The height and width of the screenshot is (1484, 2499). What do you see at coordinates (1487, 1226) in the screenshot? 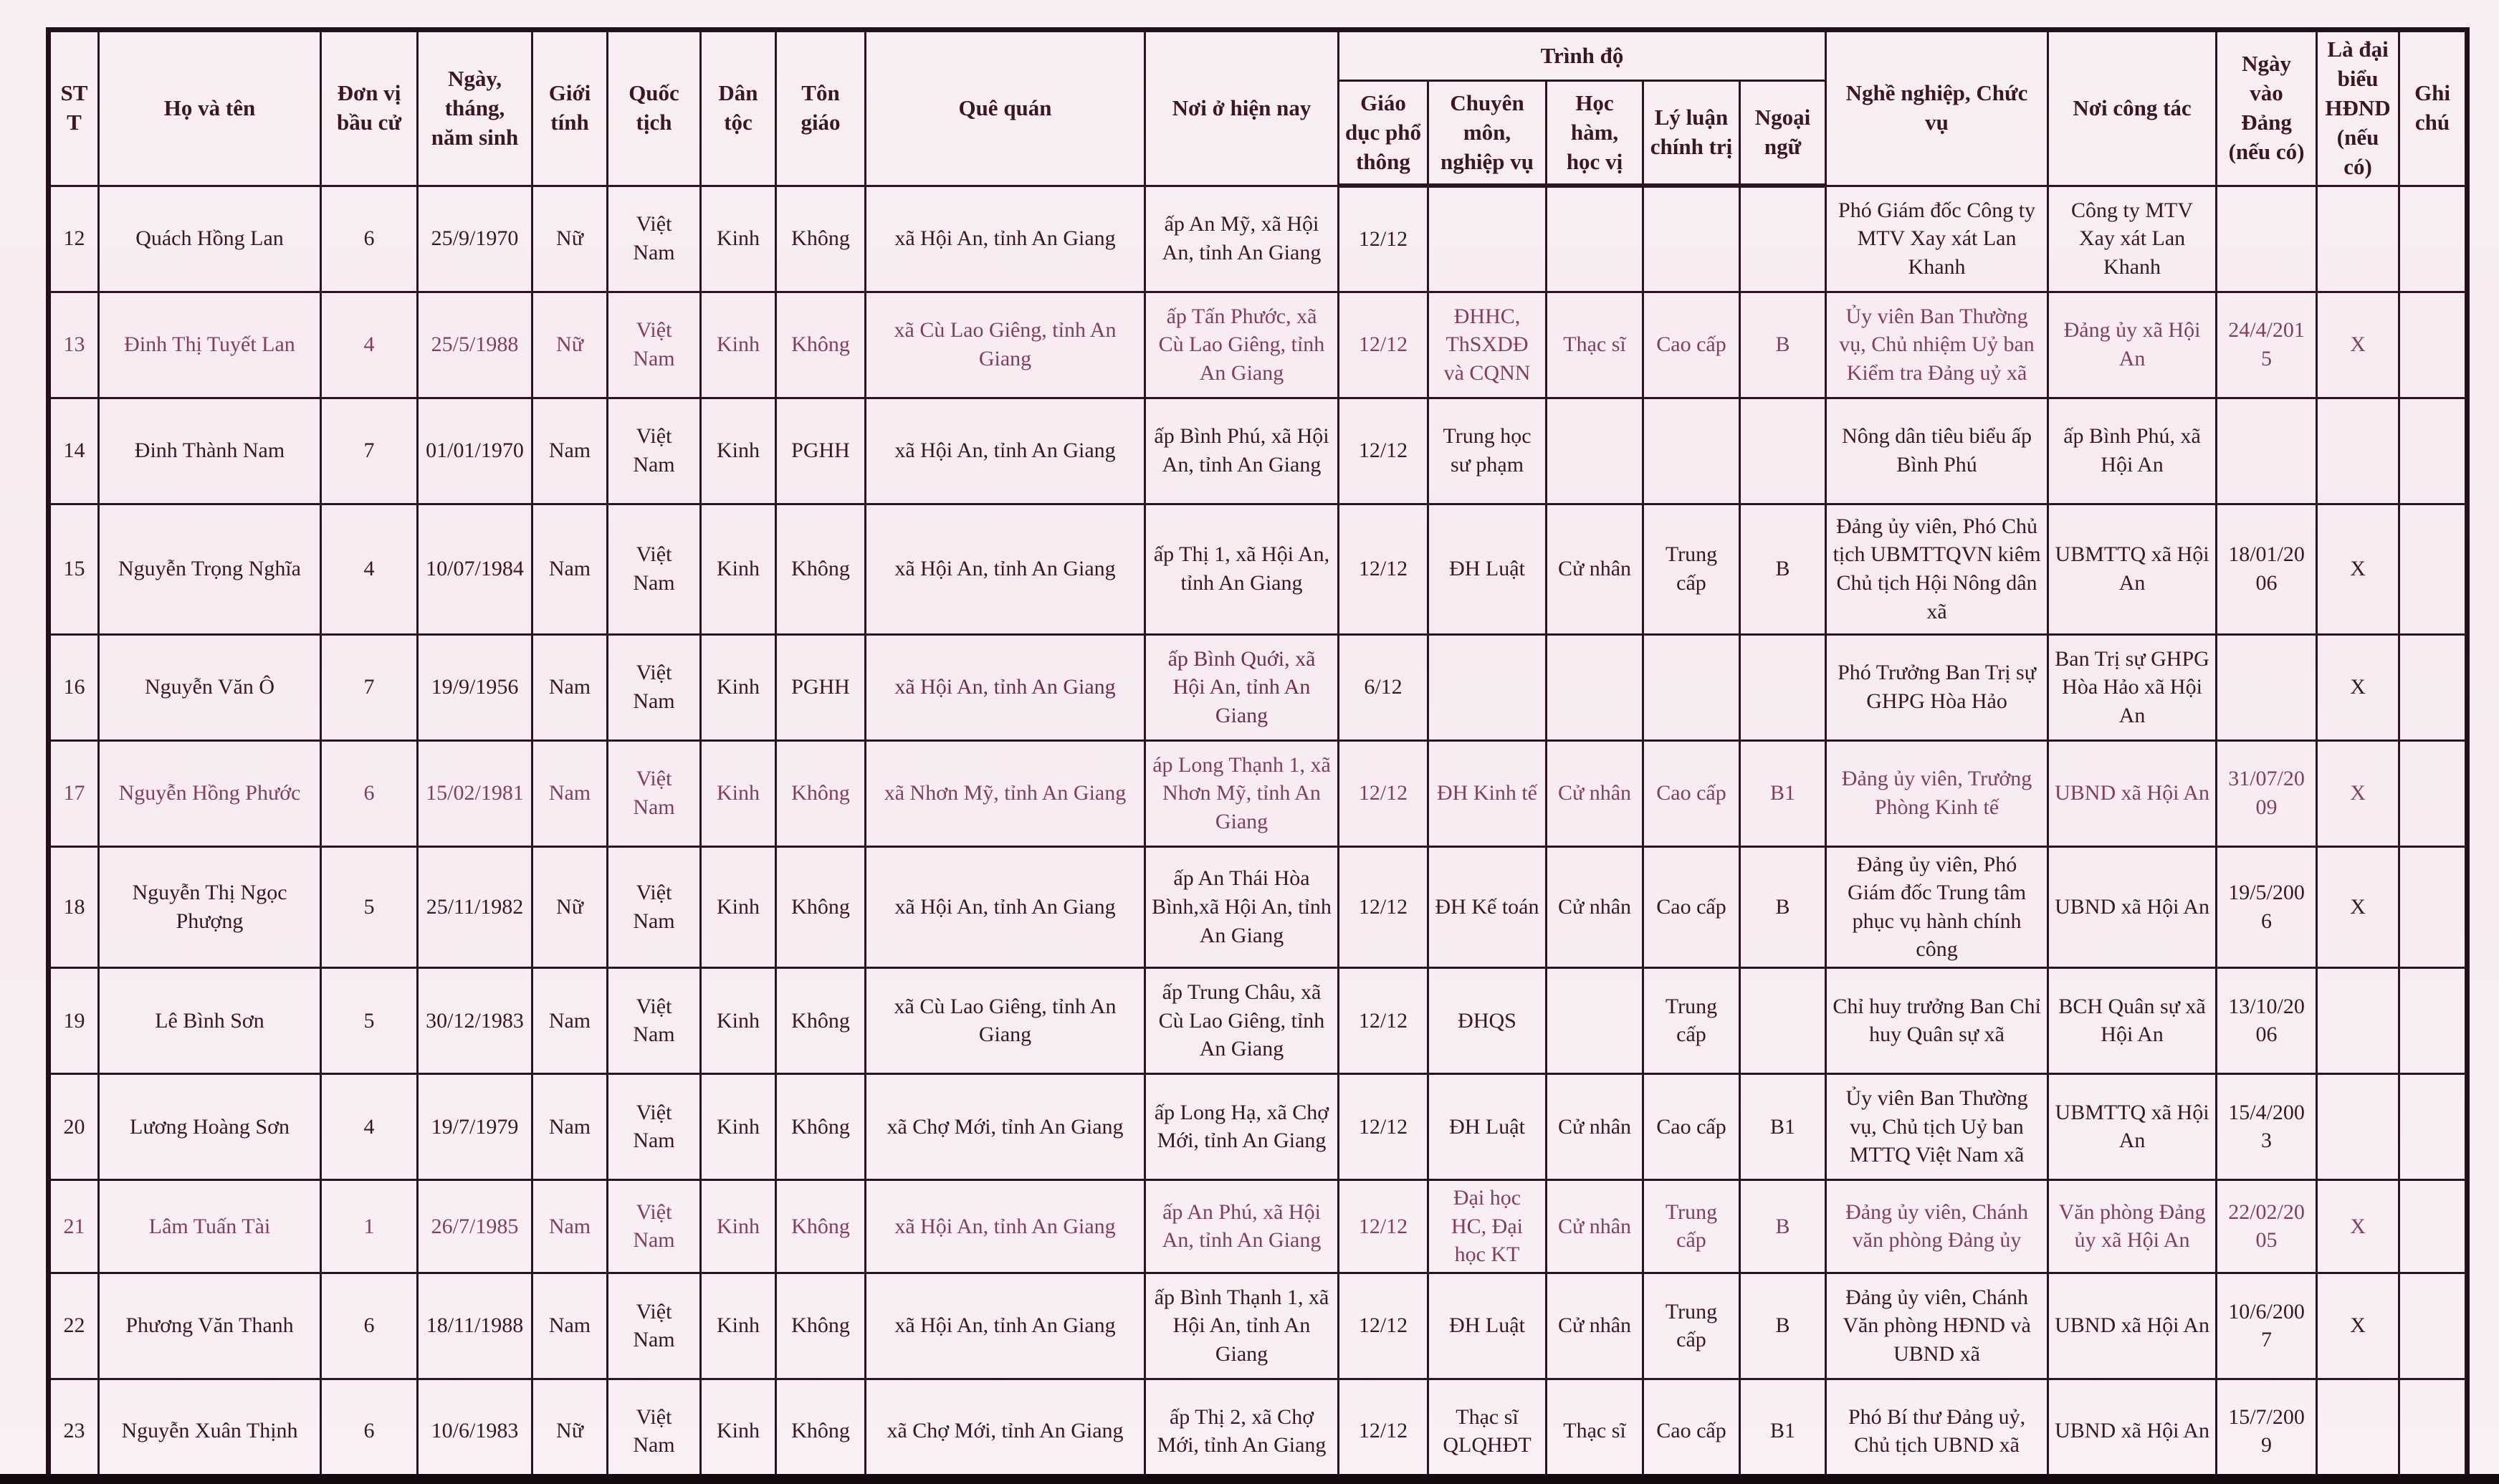
I see `cell-chuyen-mon: Đại học HC, Đại học KT` at bounding box center [1487, 1226].